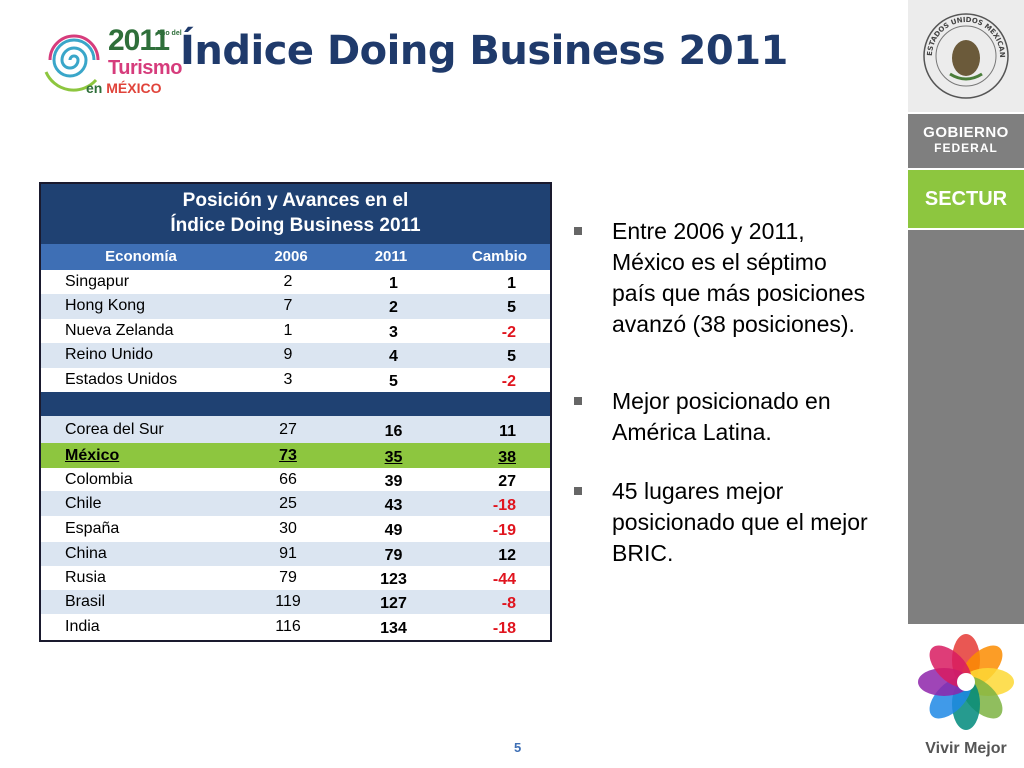 The image size is (1024, 768). Describe the element at coordinates (288, 626) in the screenshot. I see `cell-2006: 116` at that location.